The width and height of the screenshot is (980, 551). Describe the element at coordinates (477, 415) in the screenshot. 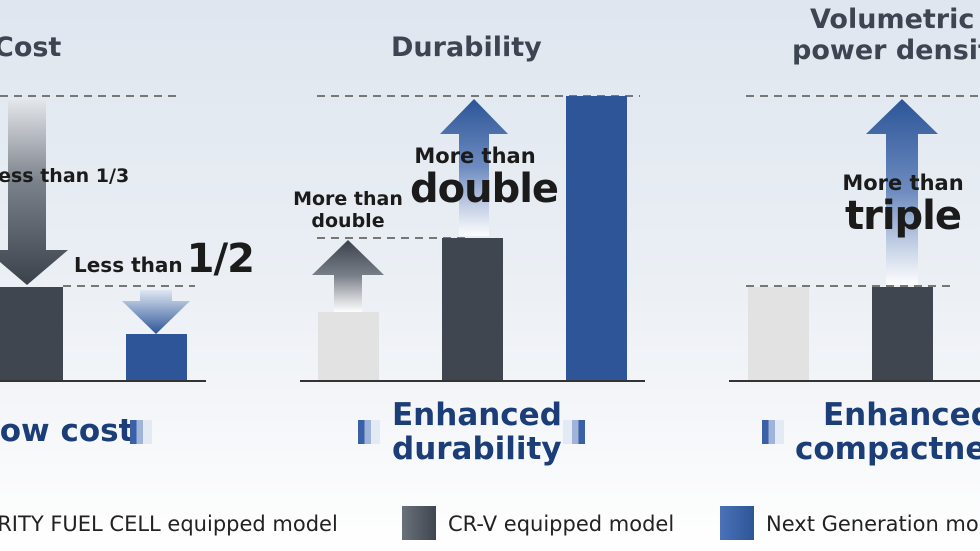

I see `durability-footer-line1: Enhanced` at that location.